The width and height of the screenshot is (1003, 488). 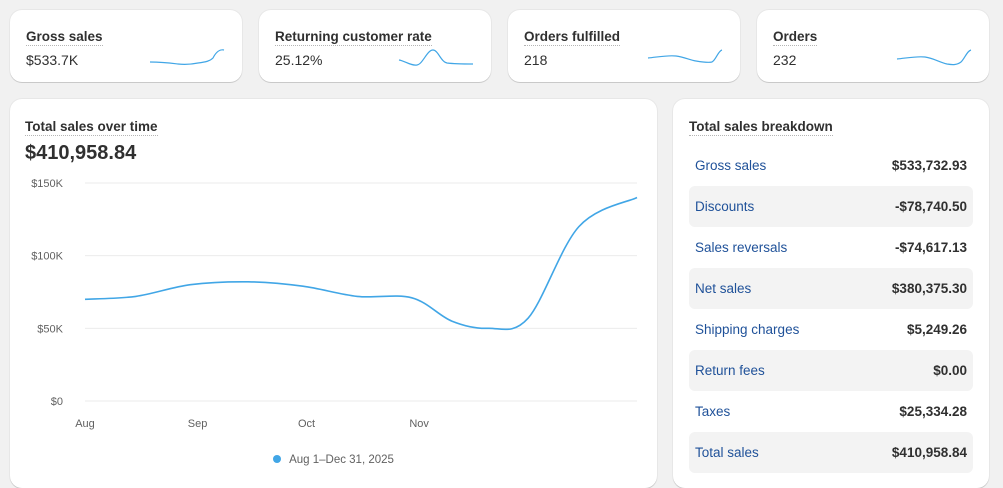 I want to click on breakdown-row-shipping-charges: Shipping charges $5,249.26, so click(x=831, y=329).